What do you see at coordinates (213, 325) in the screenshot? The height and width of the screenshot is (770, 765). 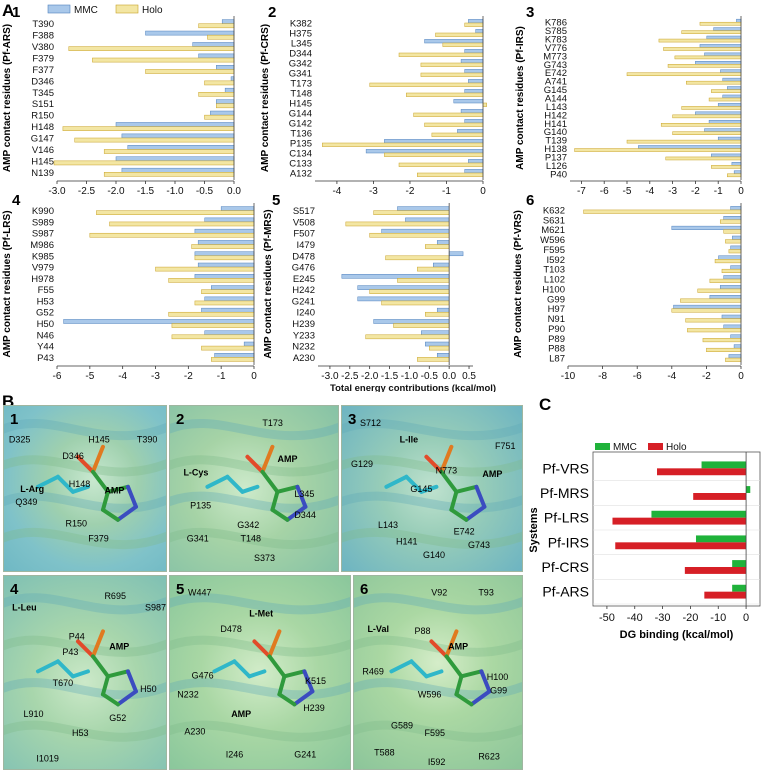 I see `bar-holo-h50` at bounding box center [213, 325].